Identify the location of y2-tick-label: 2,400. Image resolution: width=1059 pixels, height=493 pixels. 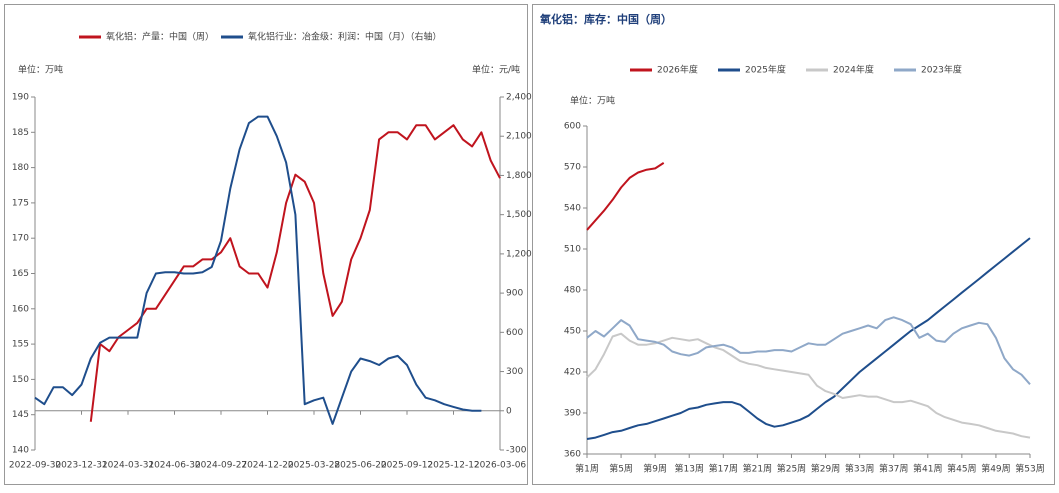
(519, 98).